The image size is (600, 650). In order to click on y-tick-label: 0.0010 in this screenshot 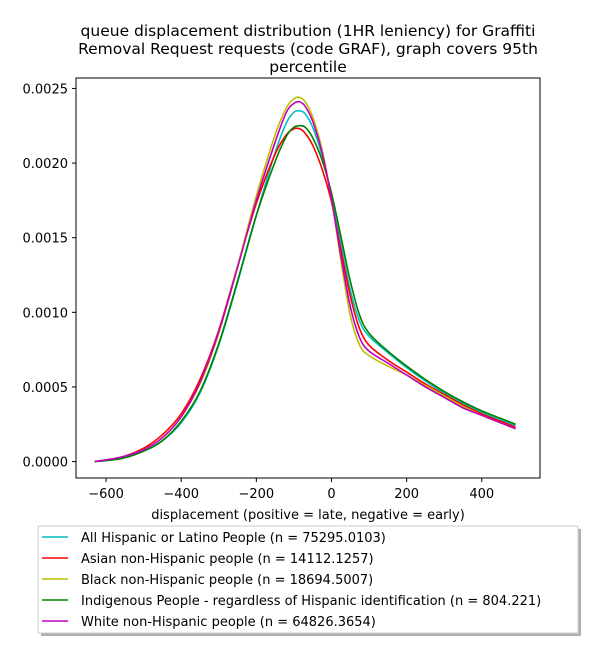, I will do `click(46, 313)`.